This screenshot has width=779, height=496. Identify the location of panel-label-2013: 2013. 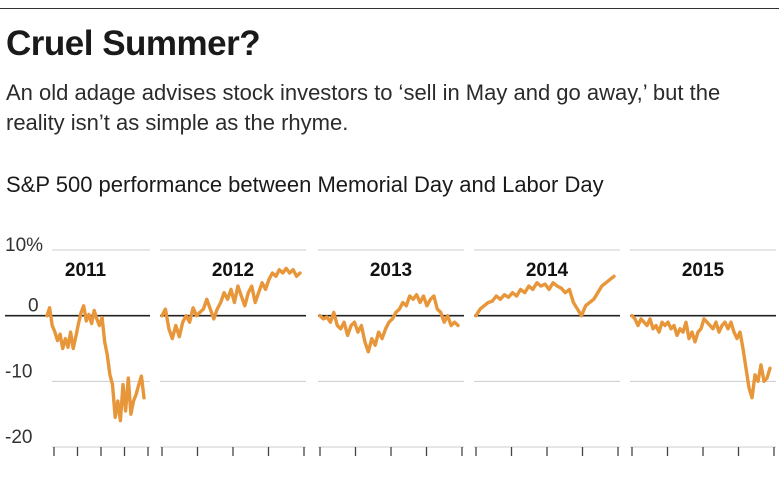
(391, 270).